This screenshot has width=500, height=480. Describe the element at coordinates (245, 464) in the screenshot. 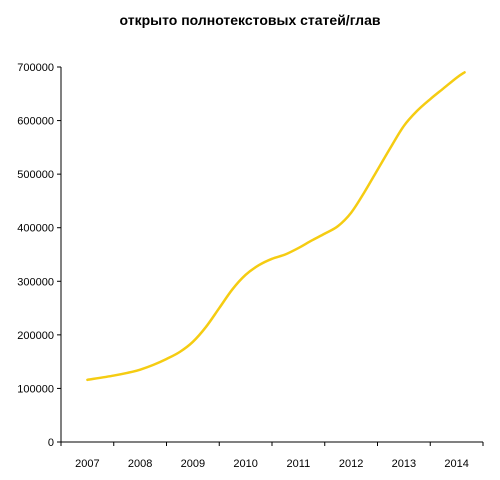

I see `x-tick-label: 2010` at that location.